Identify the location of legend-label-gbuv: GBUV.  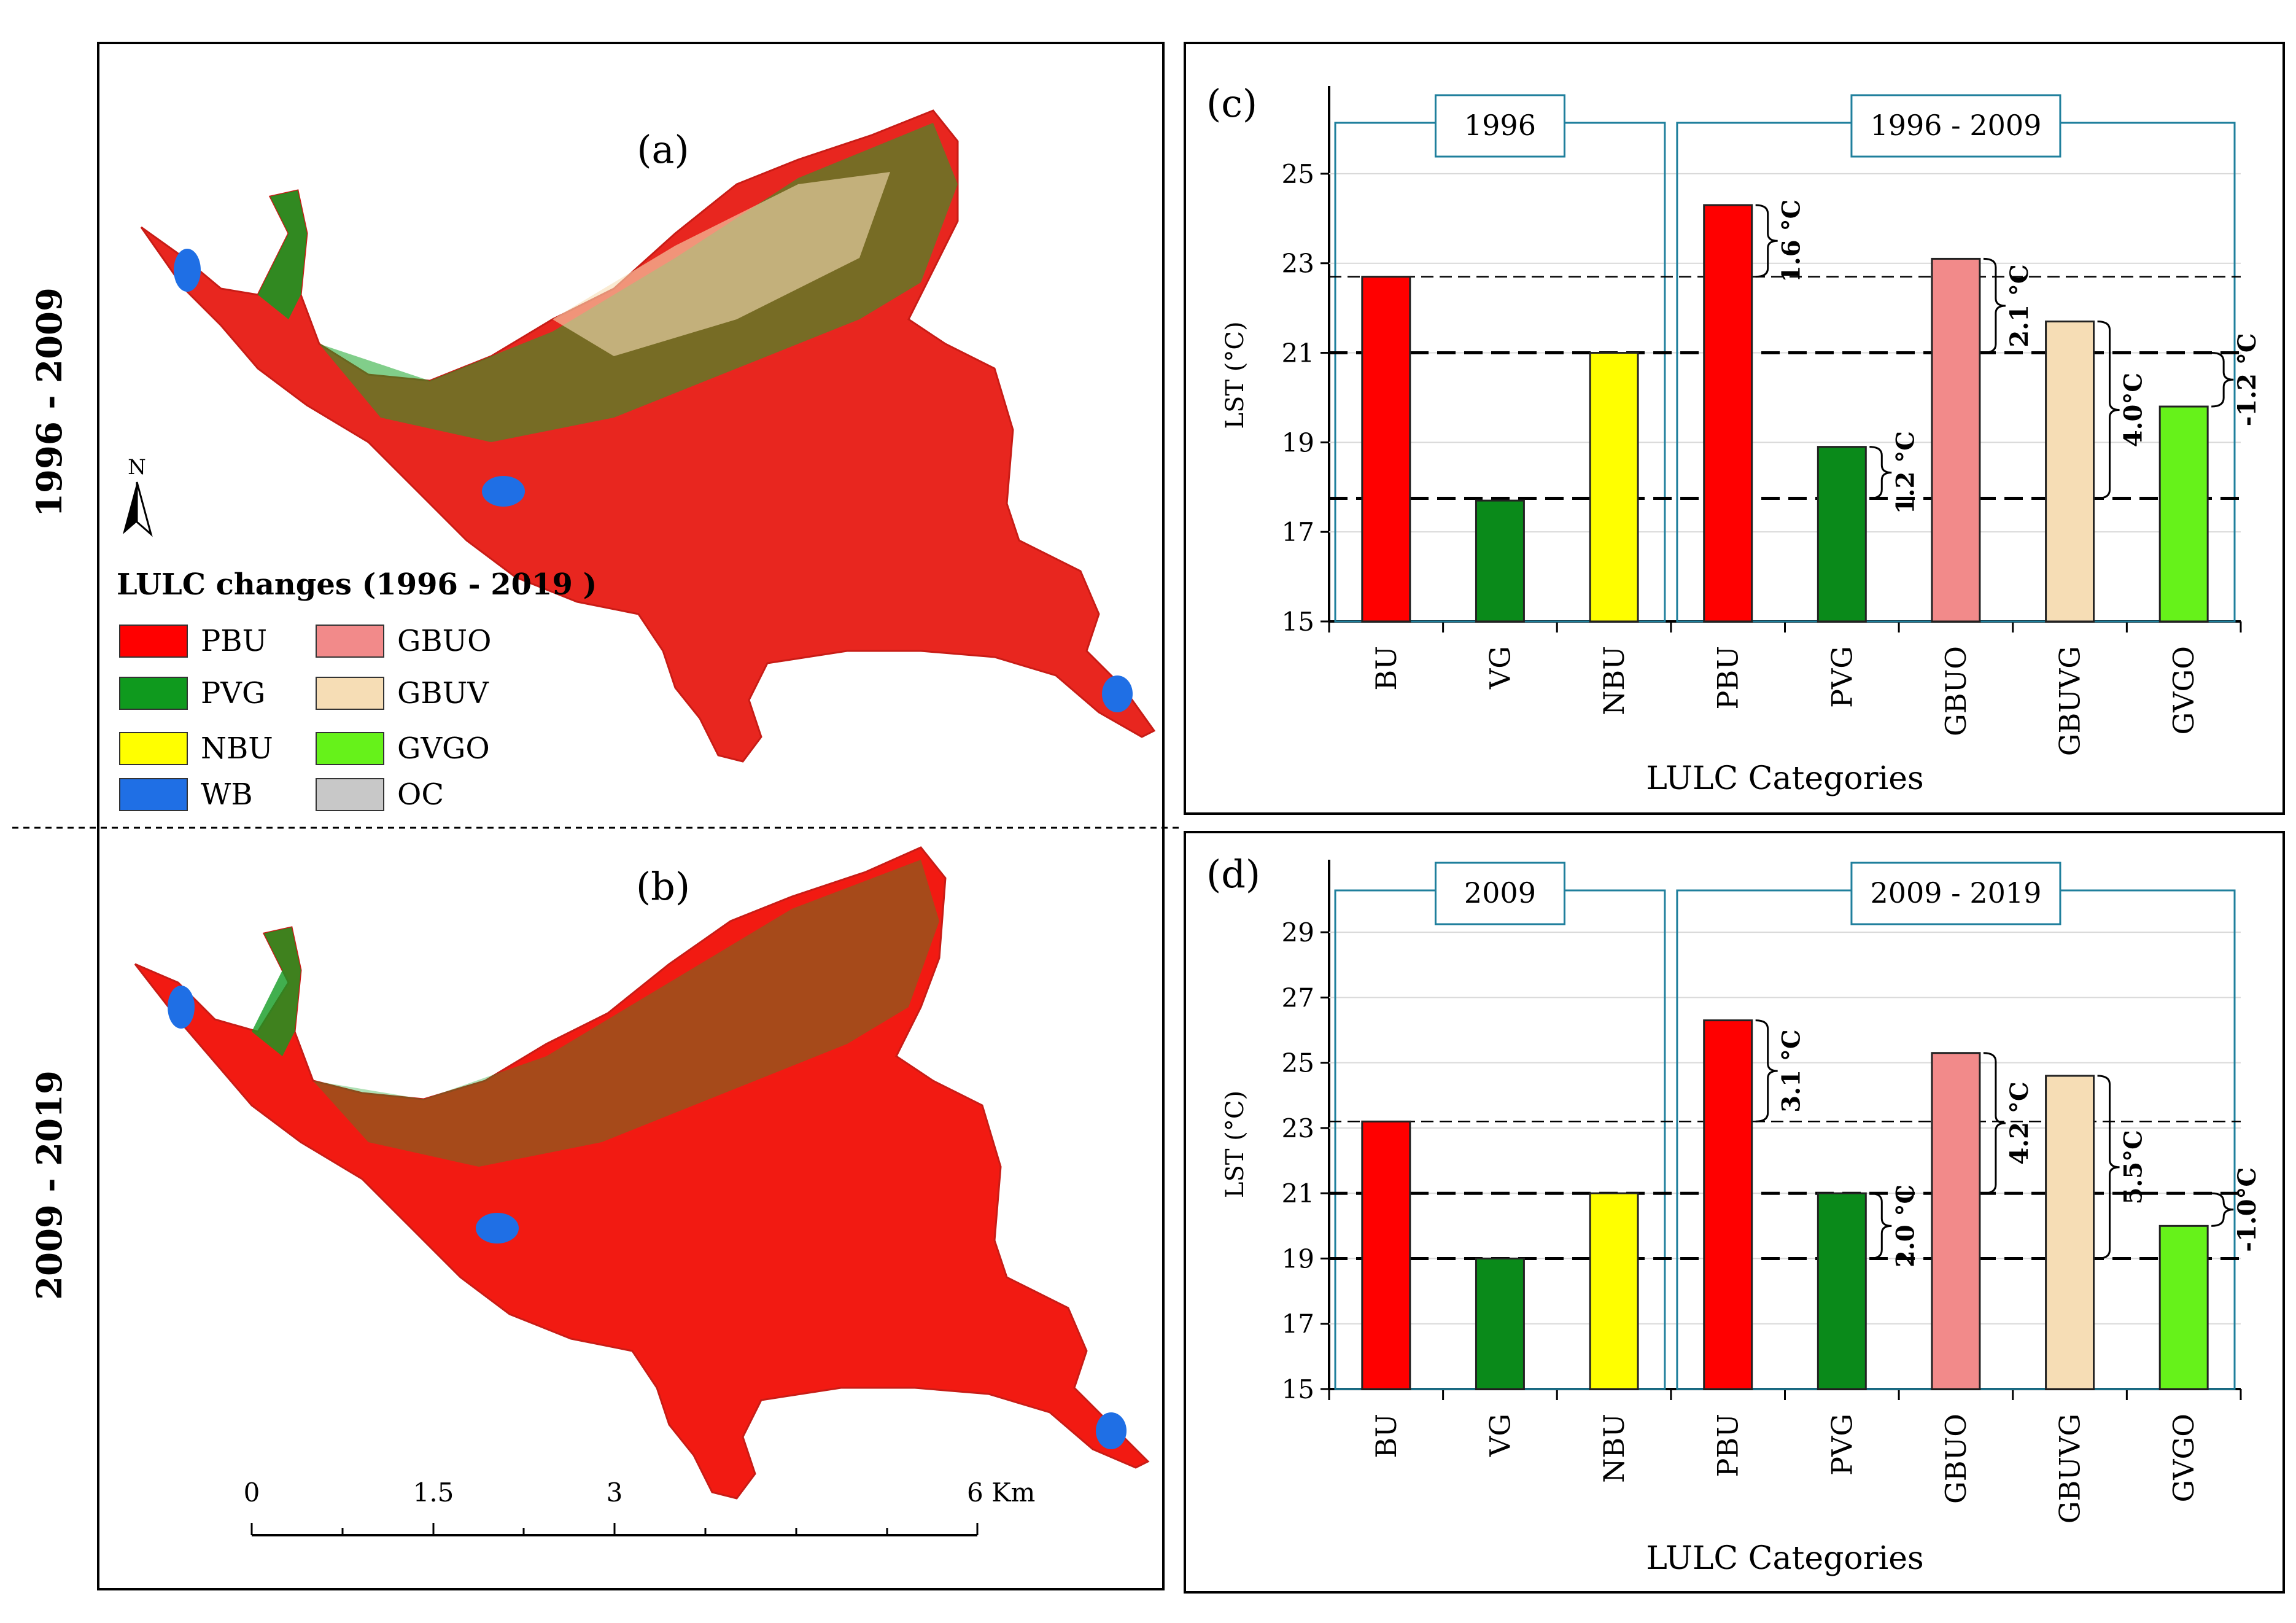
(443, 693).